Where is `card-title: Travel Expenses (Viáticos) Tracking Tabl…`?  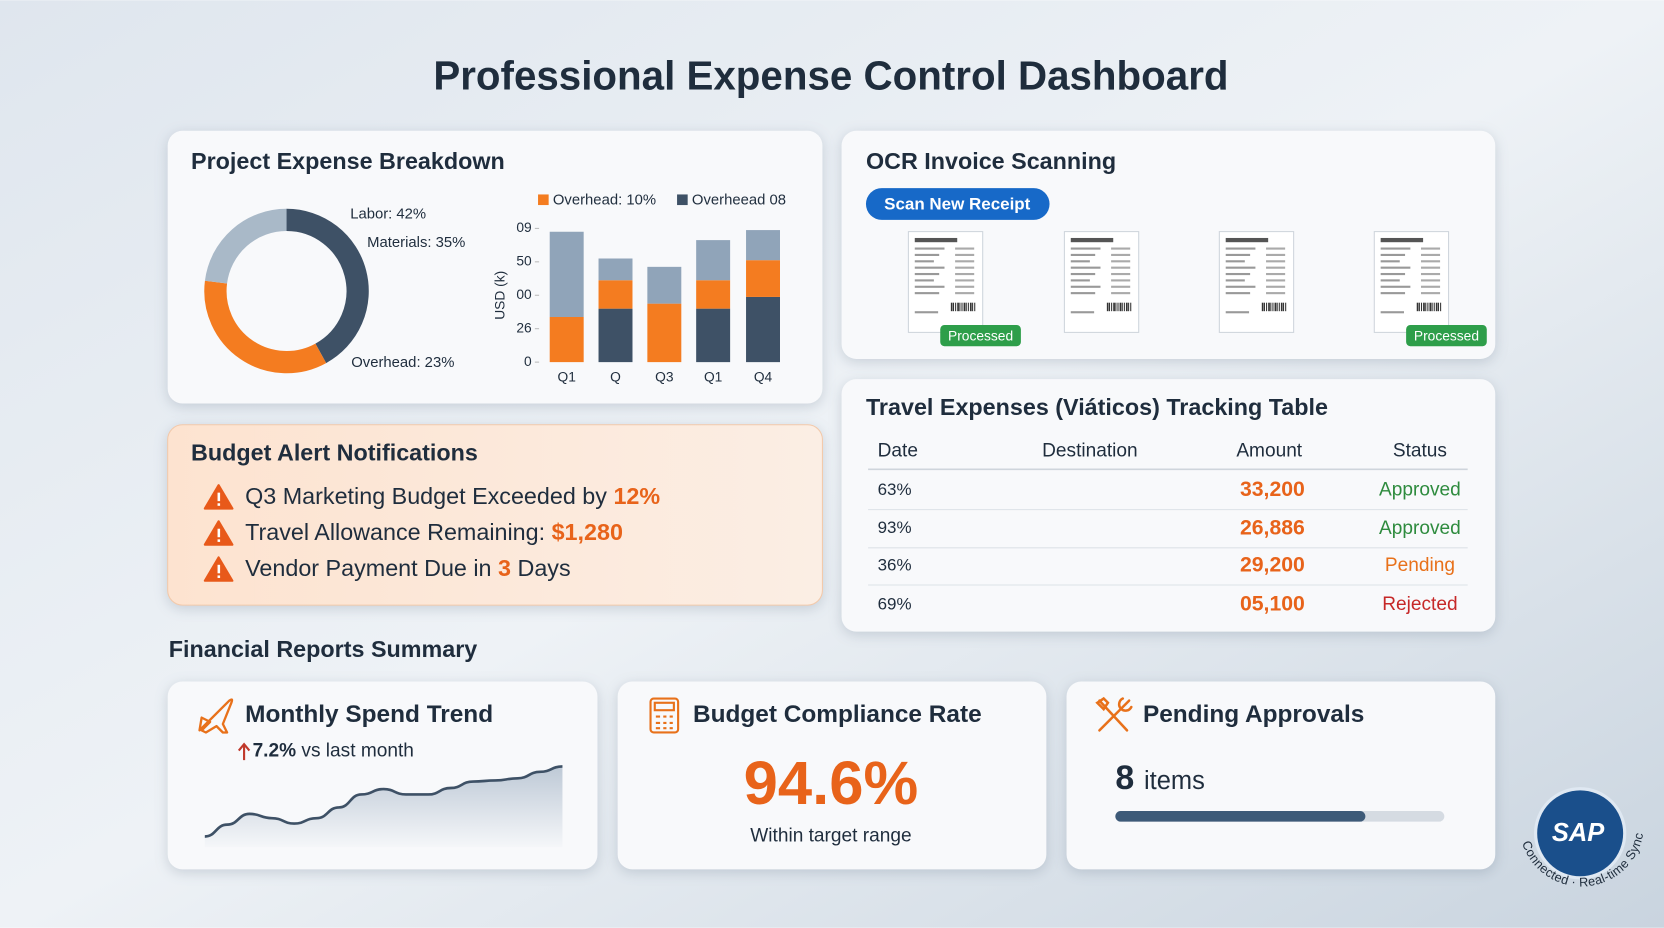
card-title: Travel Expenses (Viáticos) Tracking Tabl… is located at coordinates (1097, 407).